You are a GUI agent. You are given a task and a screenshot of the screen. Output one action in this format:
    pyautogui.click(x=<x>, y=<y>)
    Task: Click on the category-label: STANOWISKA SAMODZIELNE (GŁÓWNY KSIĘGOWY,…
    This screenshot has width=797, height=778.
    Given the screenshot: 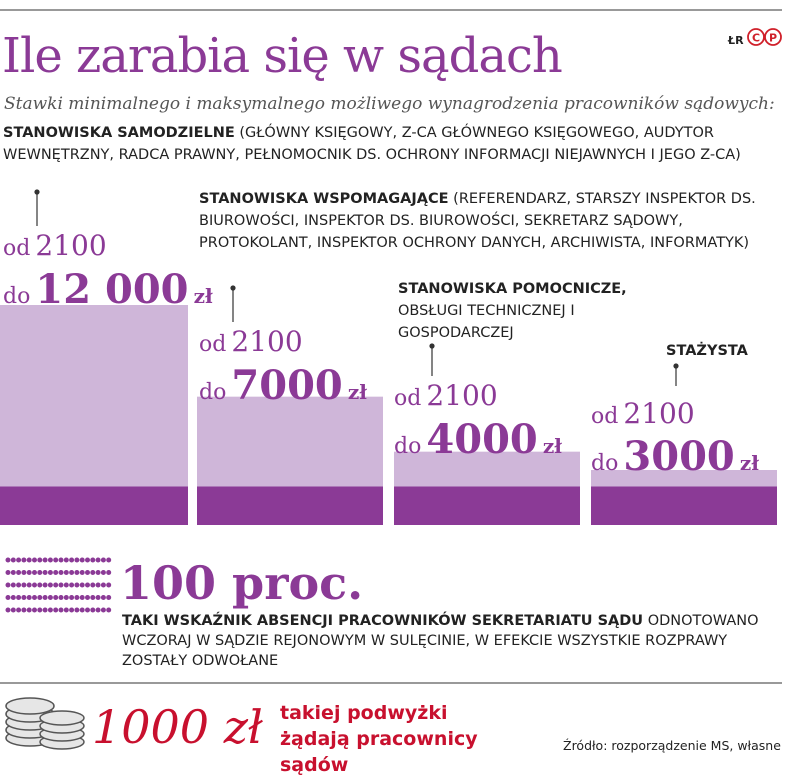 What is the action you would take?
    pyautogui.click(x=383, y=144)
    